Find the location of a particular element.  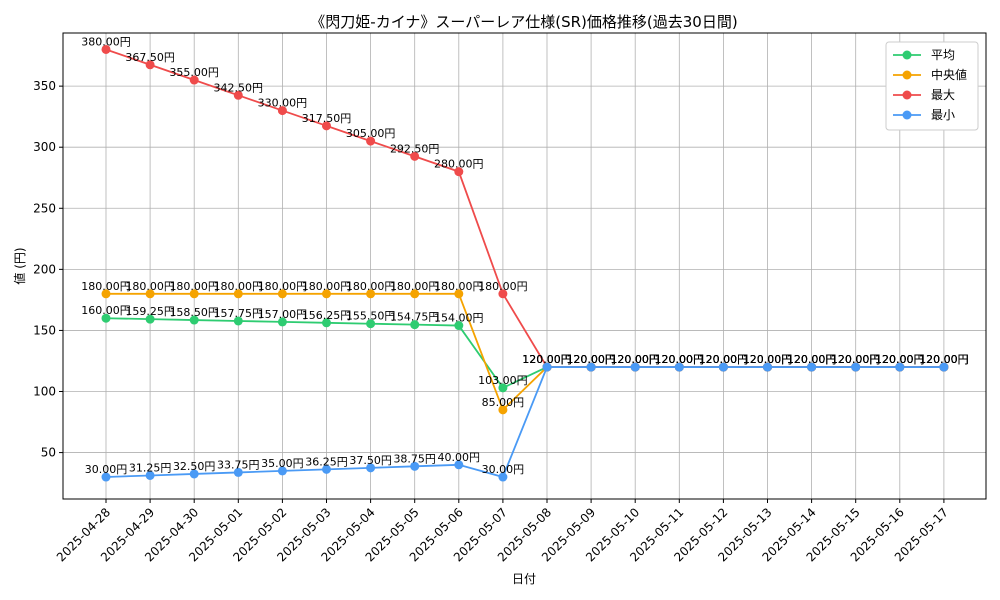

data-label: 85.00円 is located at coordinates (503, 402).